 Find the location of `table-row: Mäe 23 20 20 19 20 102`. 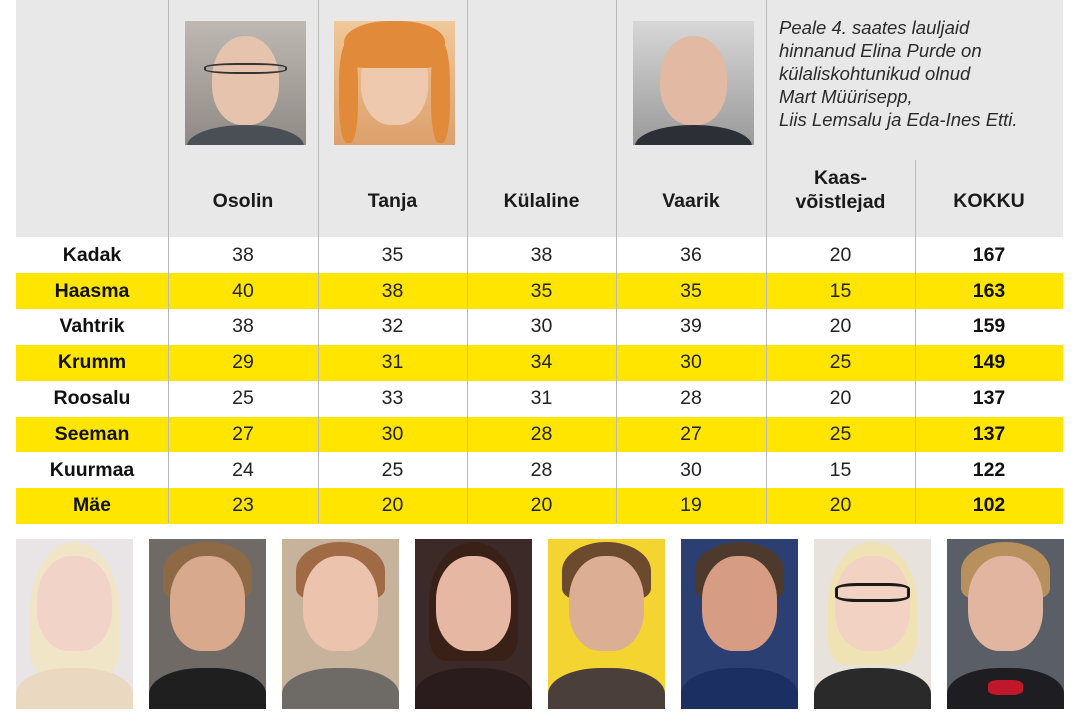

table-row: Mäe 23 20 20 19 20 102 is located at coordinates (539, 506).